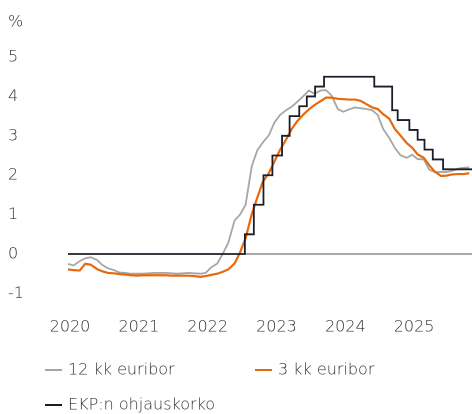  What do you see at coordinates (207, 326) in the screenshot?
I see `x-tick-label: 2022` at bounding box center [207, 326].